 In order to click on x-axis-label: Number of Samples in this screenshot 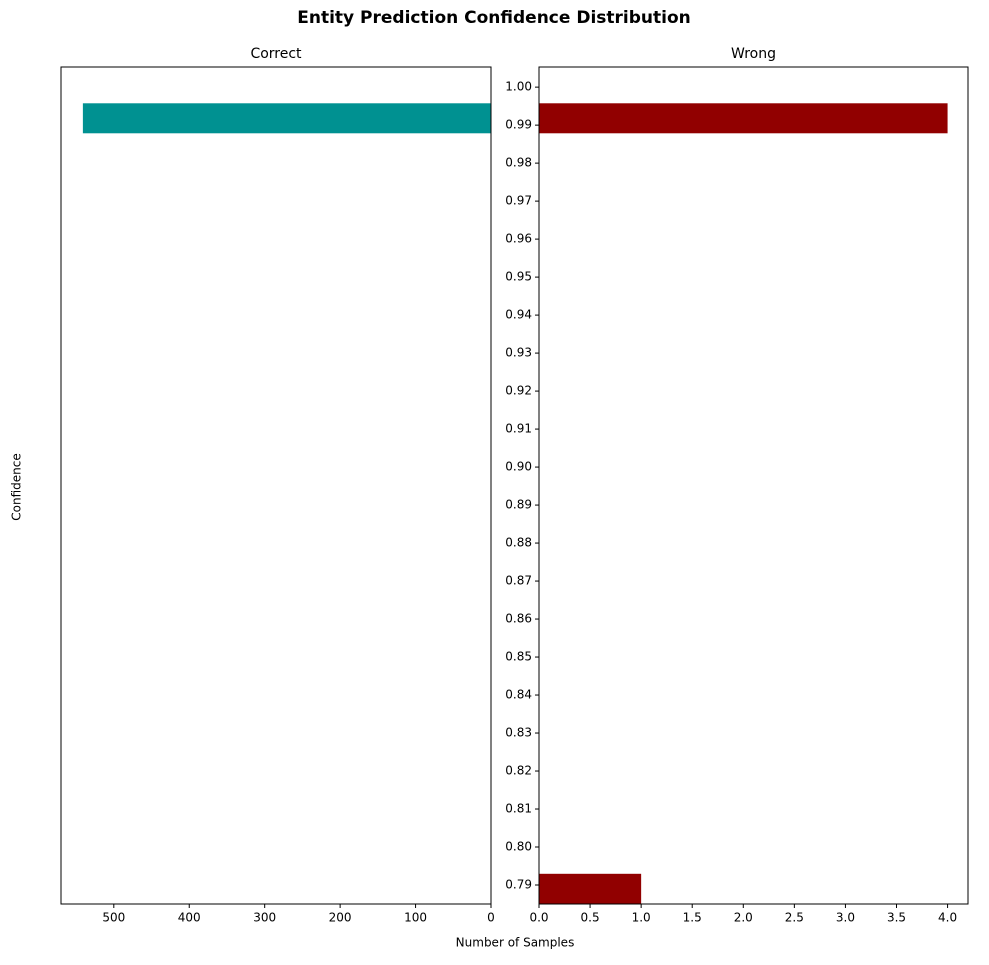, I will do `click(515, 943)`.